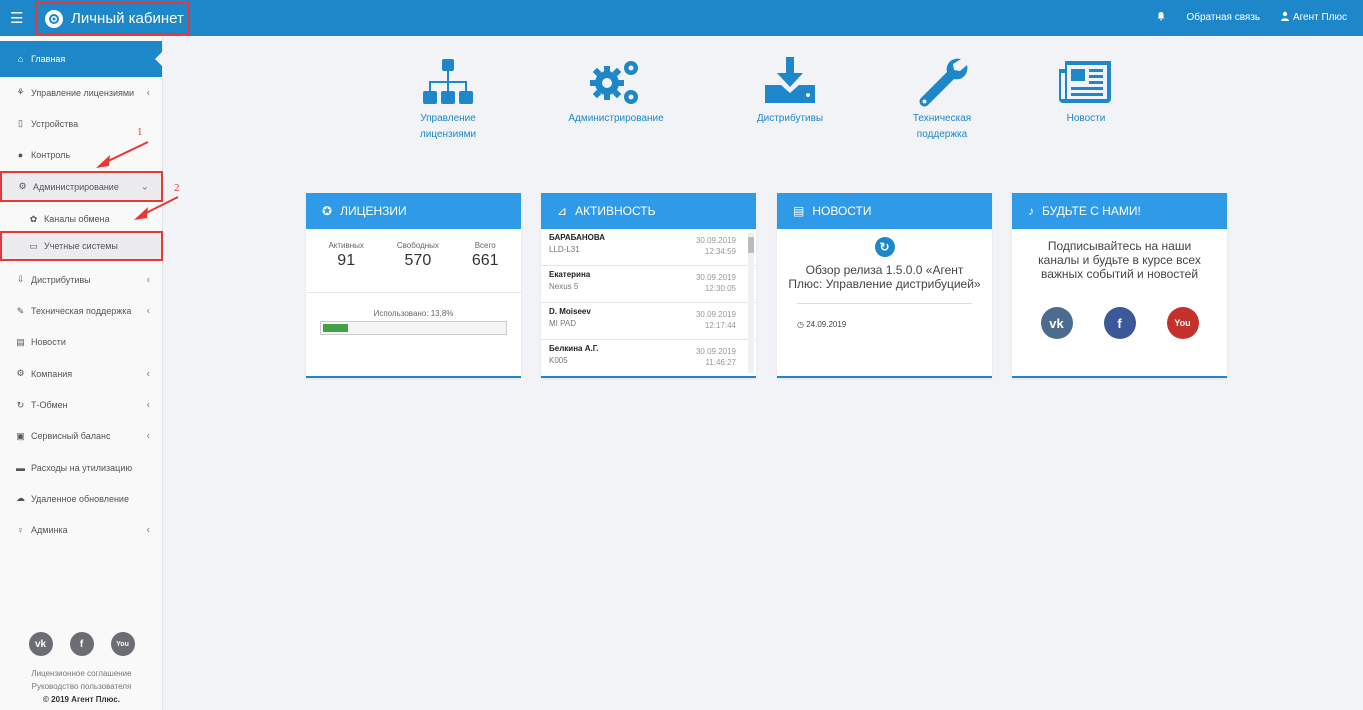 The width and height of the screenshot is (1363, 710). I want to click on card-title: НОВОСТИ, so click(842, 211).